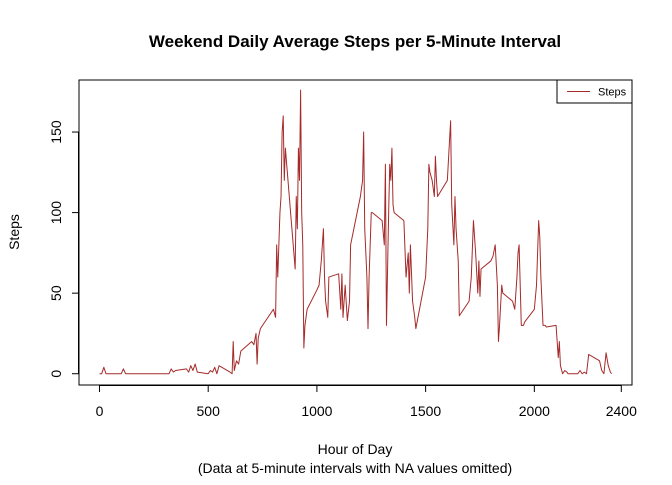 The width and height of the screenshot is (672, 485). I want to click on x-tick-label: 2000, so click(534, 411).